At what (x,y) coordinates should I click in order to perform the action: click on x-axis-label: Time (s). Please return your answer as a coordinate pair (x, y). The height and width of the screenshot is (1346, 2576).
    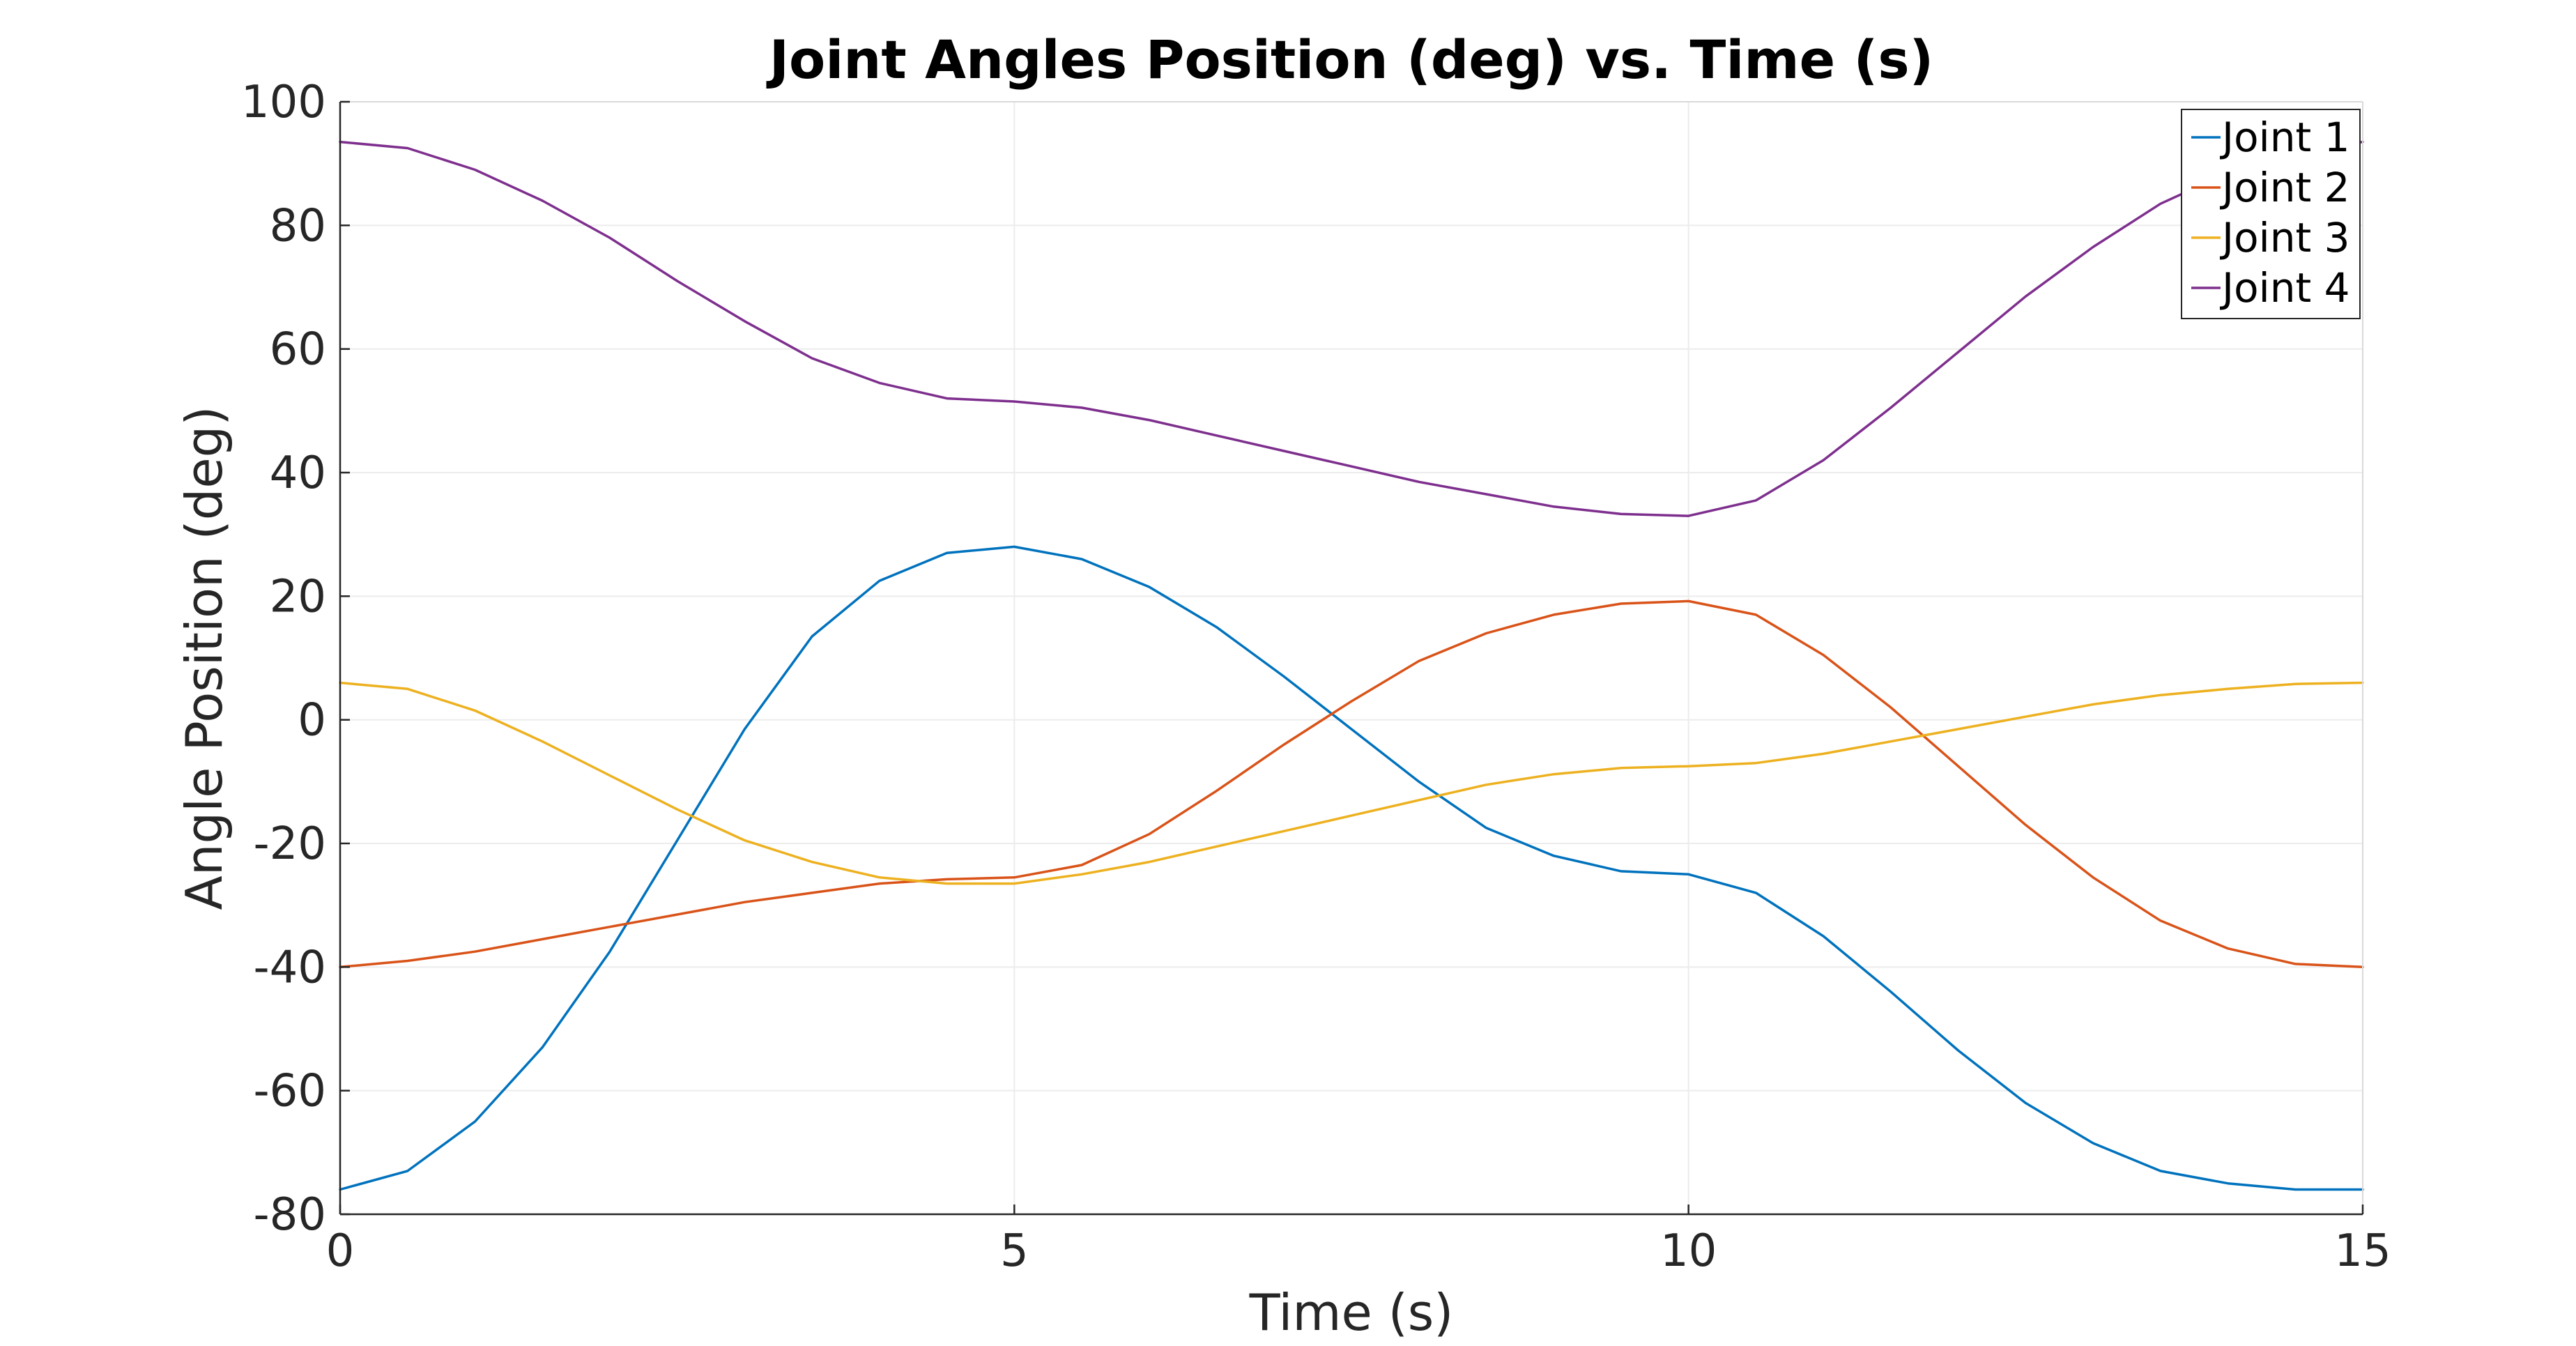
    Looking at the image, I should click on (1351, 1312).